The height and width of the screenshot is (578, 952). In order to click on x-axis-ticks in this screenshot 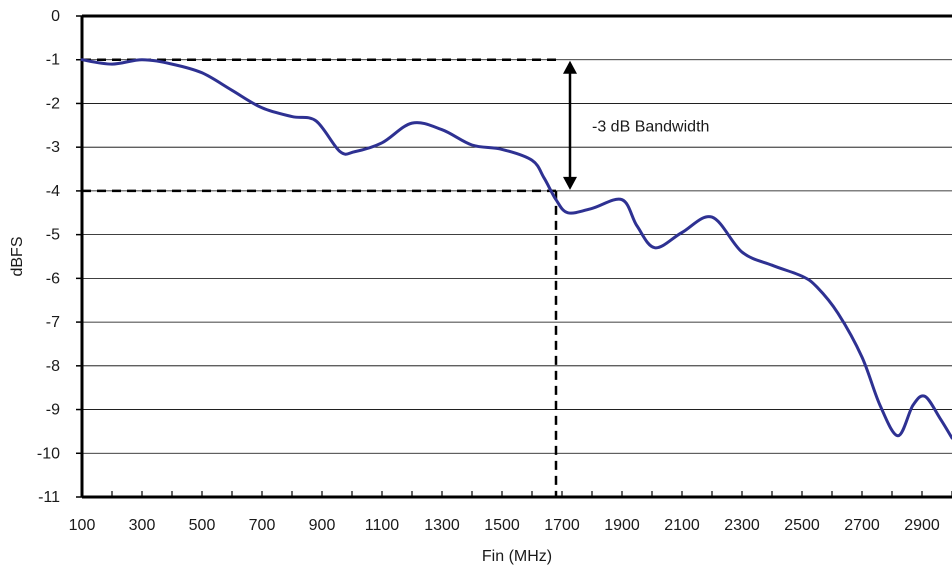, I will do `click(516, 494)`.